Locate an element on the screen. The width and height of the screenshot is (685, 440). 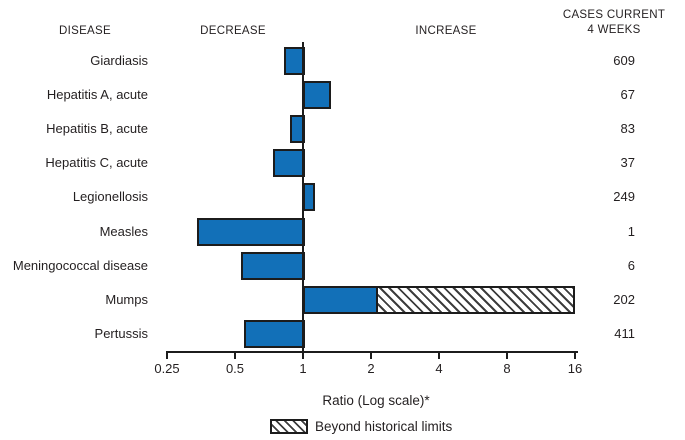
x-axis-tick-label: 8 is located at coordinates (507, 368).